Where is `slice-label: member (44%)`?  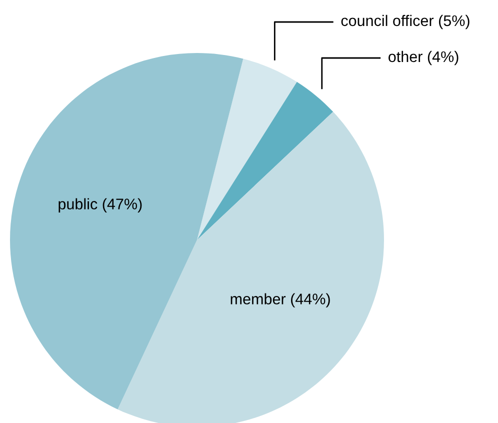
slice-label: member (44%) is located at coordinates (280, 300).